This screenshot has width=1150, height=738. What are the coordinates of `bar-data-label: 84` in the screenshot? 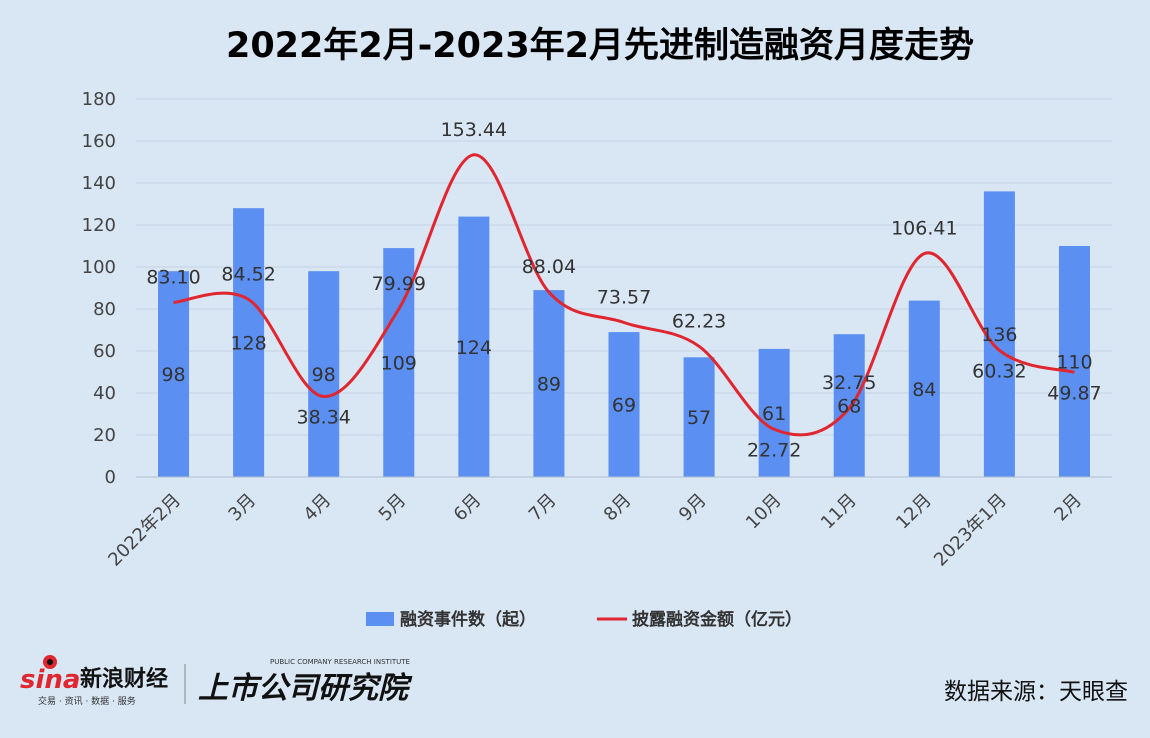 It's located at (924, 390).